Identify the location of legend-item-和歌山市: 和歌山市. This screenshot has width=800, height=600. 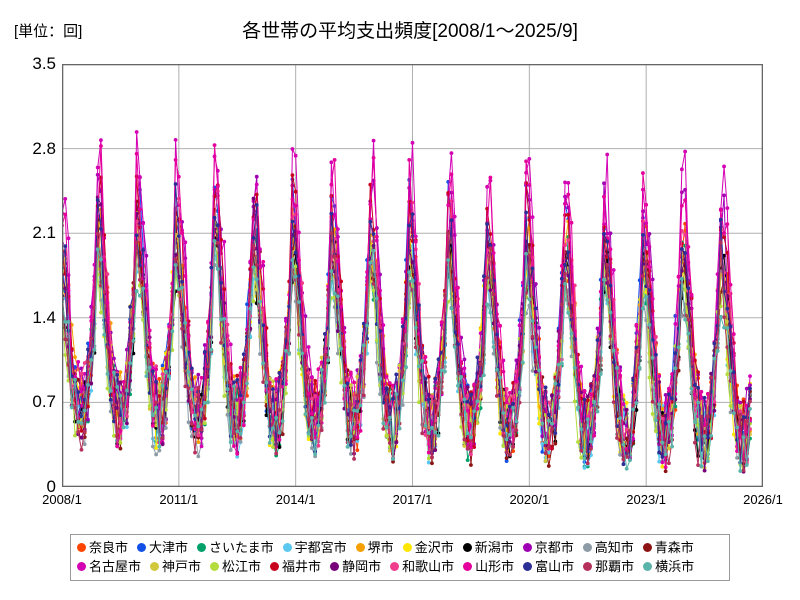
(422, 566).